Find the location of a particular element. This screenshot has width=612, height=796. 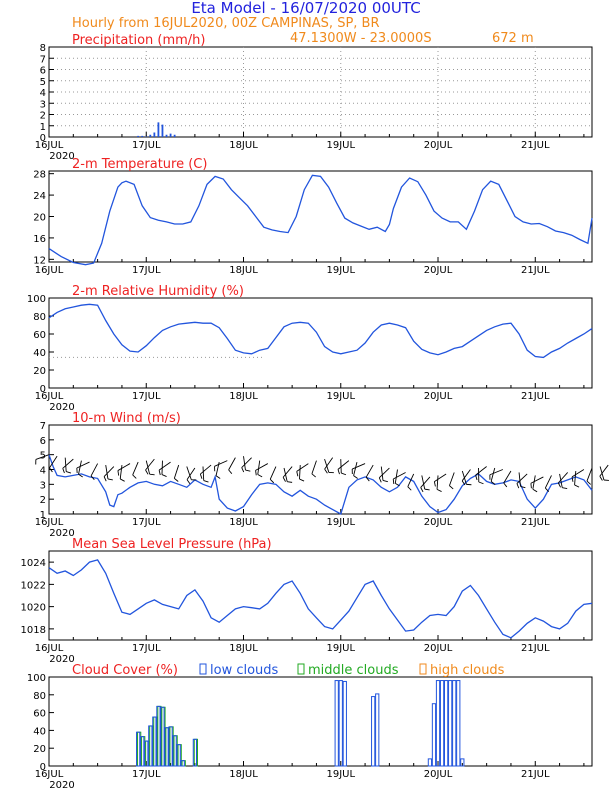

chart-title: Eta Model - 16/07/2020 00UTC is located at coordinates (305, 8).